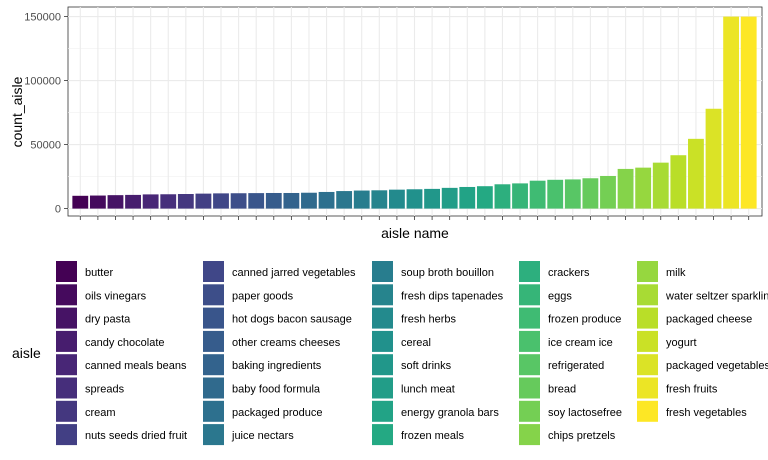 The image size is (768, 460). Describe the element at coordinates (484, 197) in the screenshot. I see `bar-frozen-meals` at that location.